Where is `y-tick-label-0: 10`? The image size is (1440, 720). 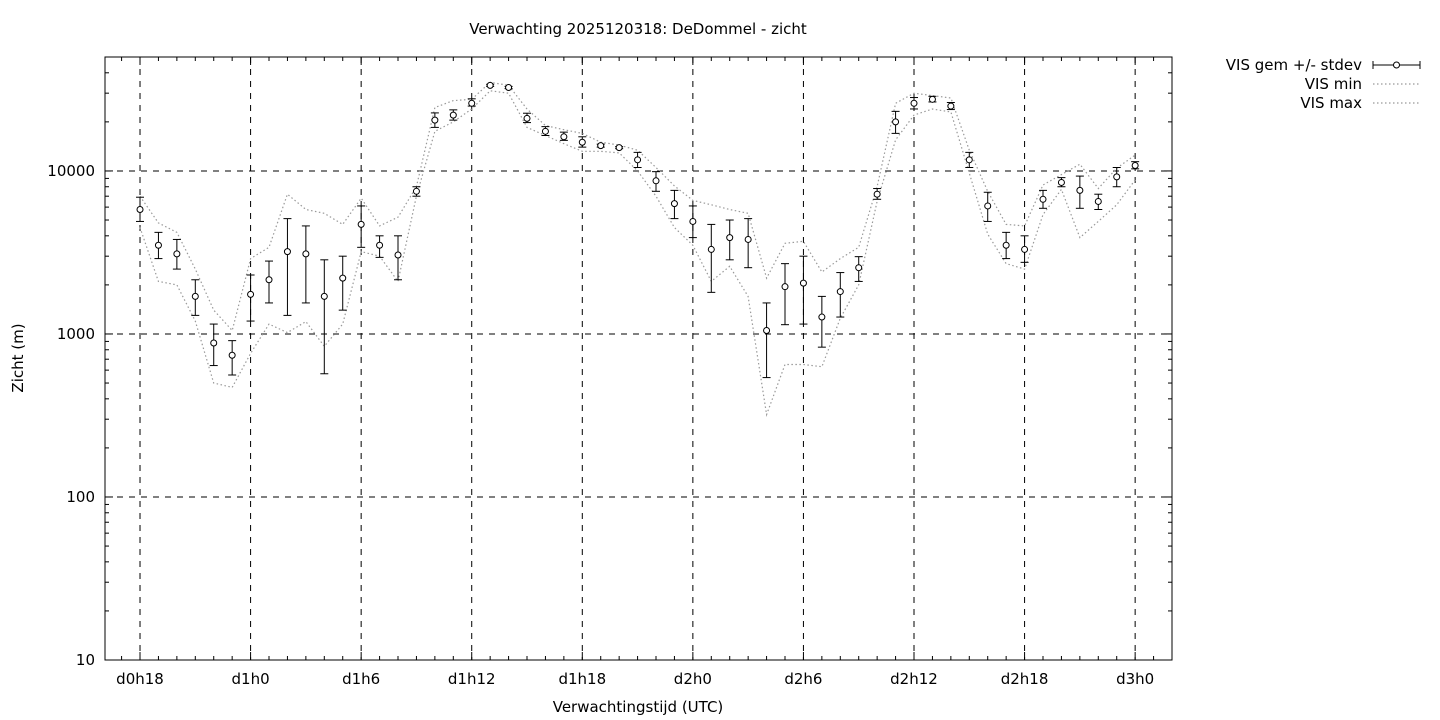
y-tick-label-0: 10 is located at coordinates (85, 660).